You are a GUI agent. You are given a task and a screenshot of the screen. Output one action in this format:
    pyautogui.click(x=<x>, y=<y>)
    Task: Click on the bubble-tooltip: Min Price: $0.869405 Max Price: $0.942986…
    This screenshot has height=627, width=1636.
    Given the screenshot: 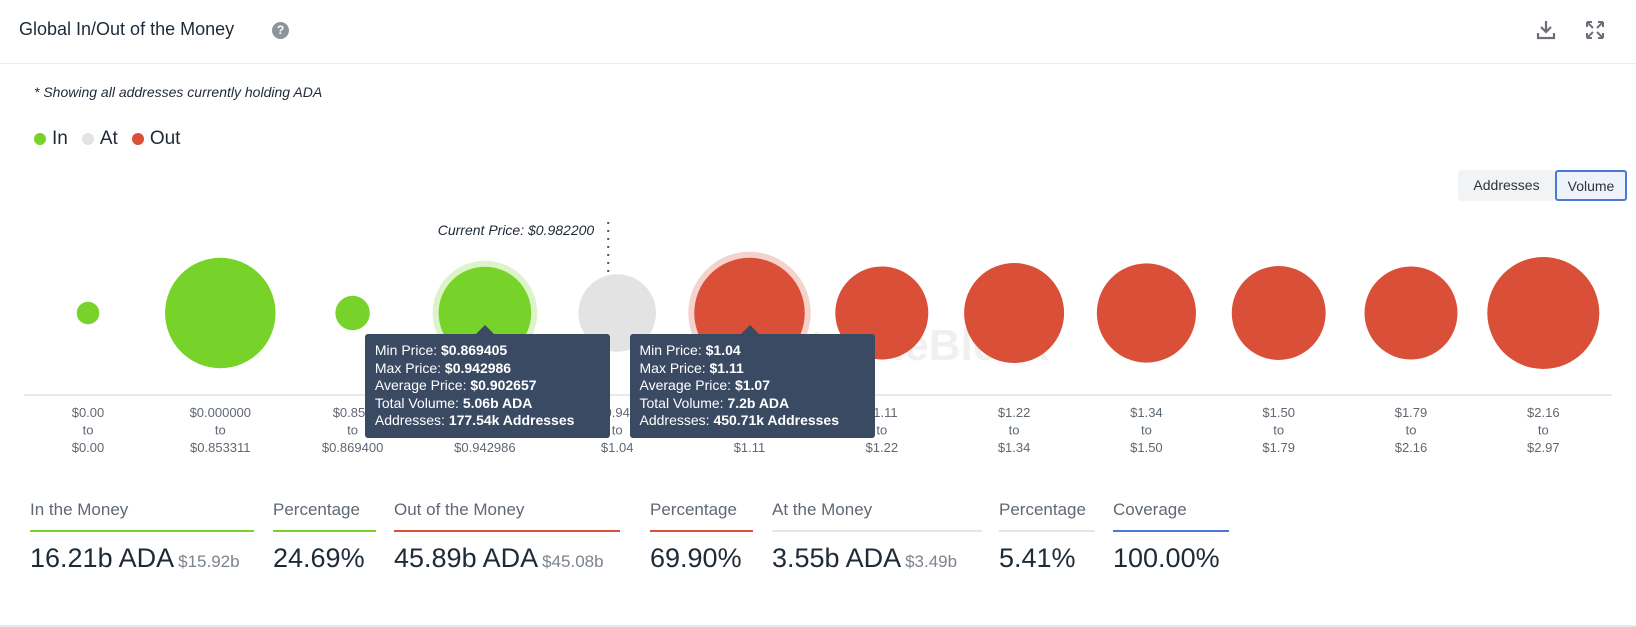 What is the action you would take?
    pyautogui.click(x=487, y=381)
    